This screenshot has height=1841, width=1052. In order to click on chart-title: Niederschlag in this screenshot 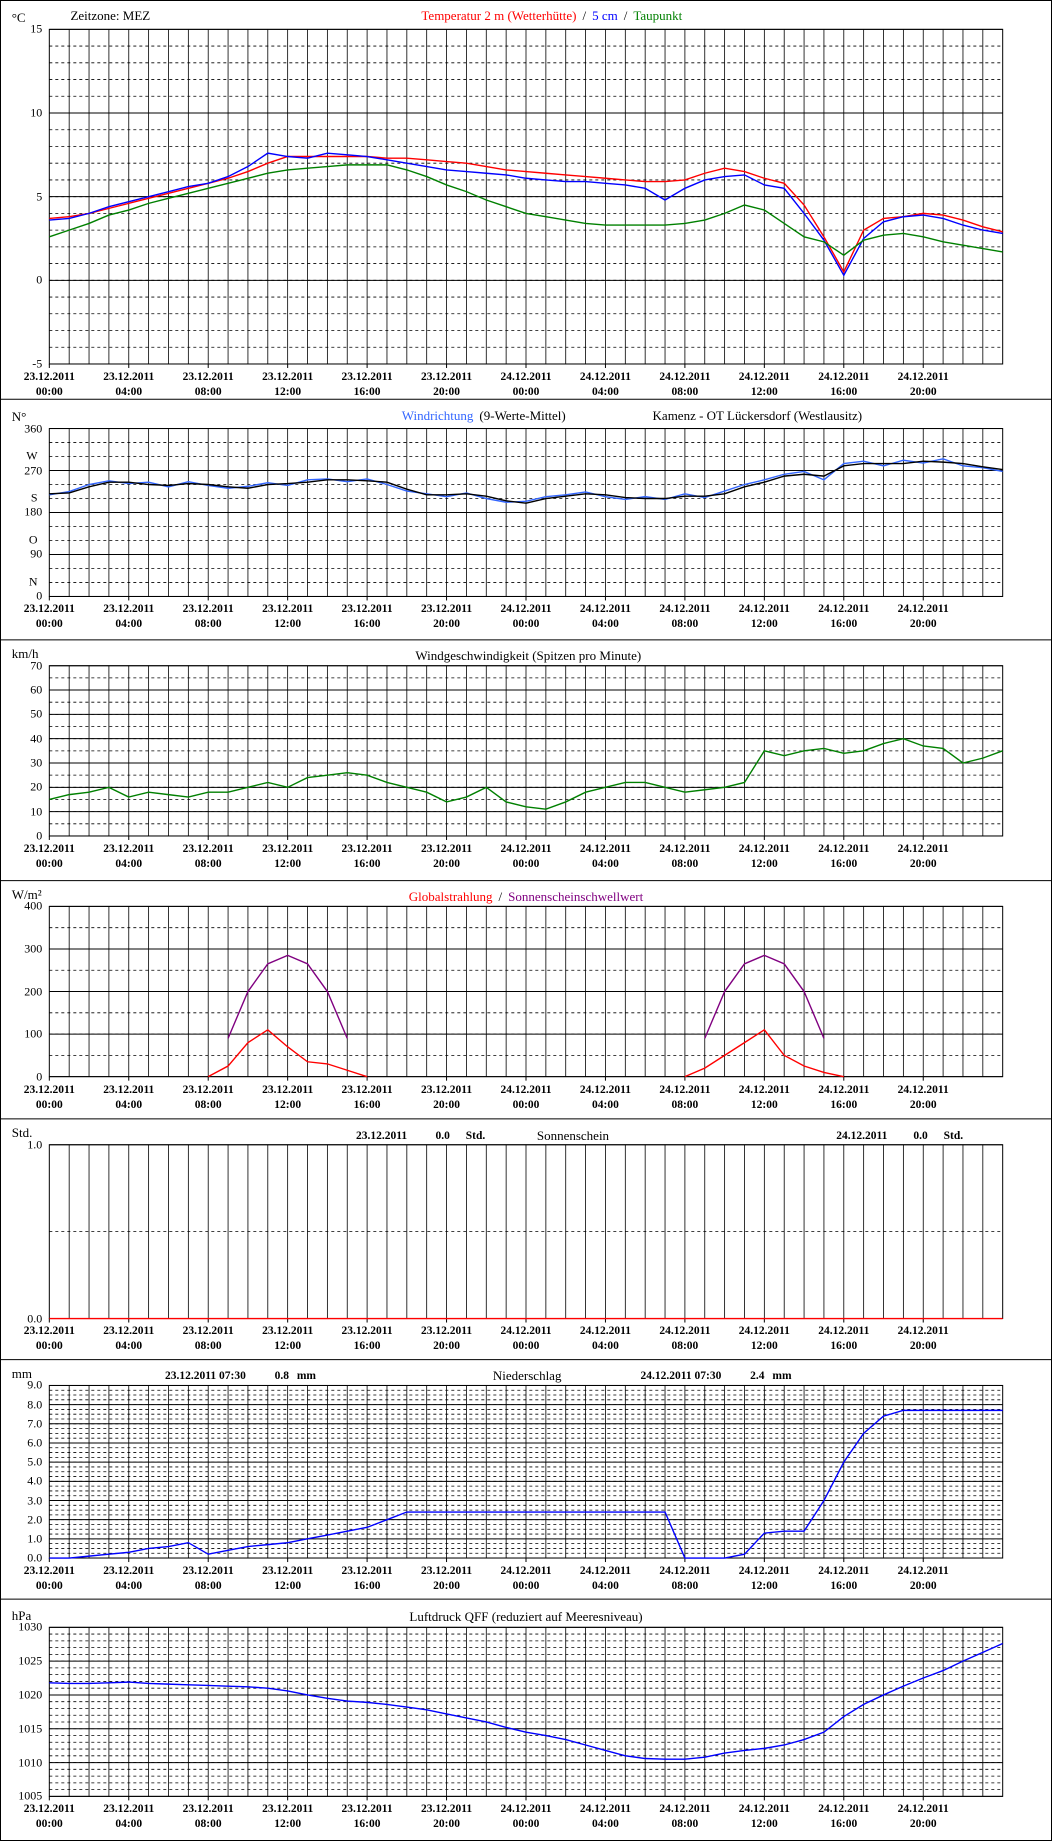, I will do `click(527, 1375)`.